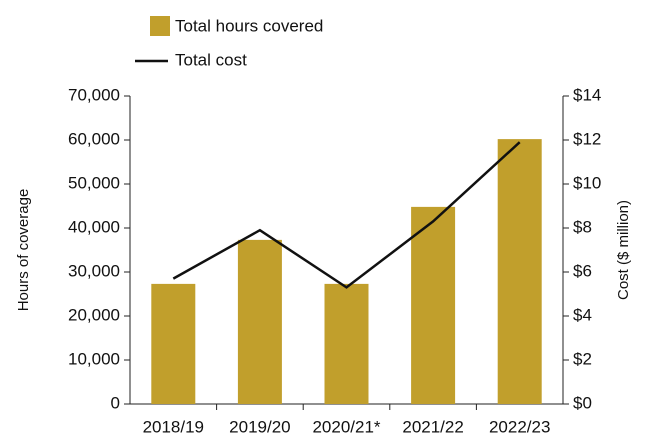 The height and width of the screenshot is (441, 645). I want to click on y-tick-label: 60,000, so click(94, 138).